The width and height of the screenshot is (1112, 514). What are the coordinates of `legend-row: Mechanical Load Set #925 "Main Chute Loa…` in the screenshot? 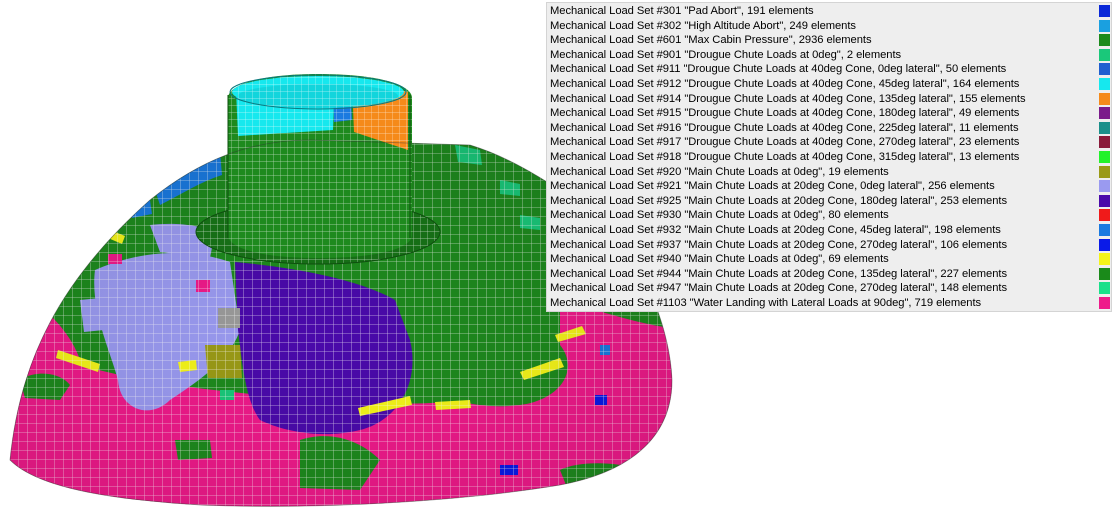 It's located at (829, 201).